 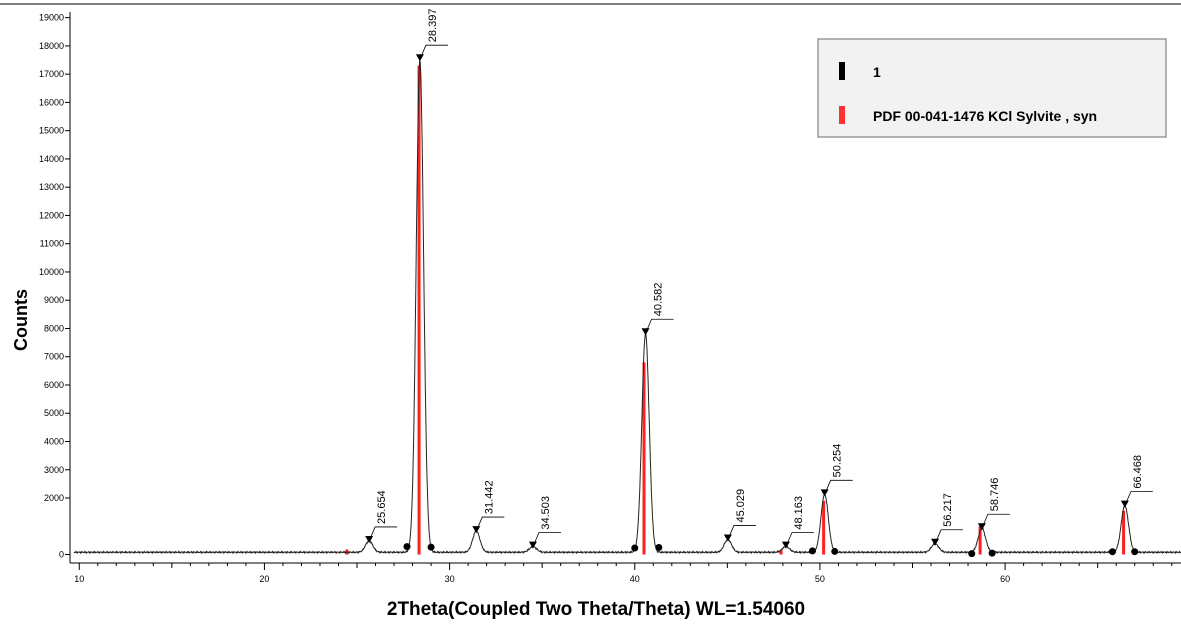 What do you see at coordinates (382, 507) in the screenshot?
I see `peak-label: 25.654` at bounding box center [382, 507].